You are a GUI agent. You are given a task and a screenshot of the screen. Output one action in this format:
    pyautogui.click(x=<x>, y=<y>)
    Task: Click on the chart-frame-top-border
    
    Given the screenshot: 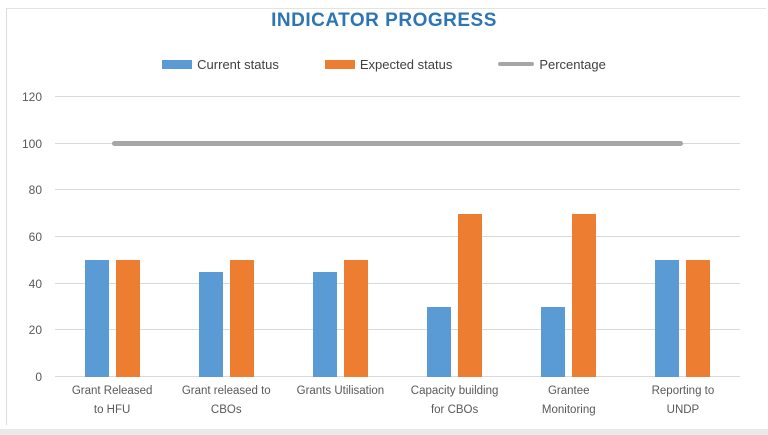 What is the action you would take?
    pyautogui.click(x=386, y=8)
    